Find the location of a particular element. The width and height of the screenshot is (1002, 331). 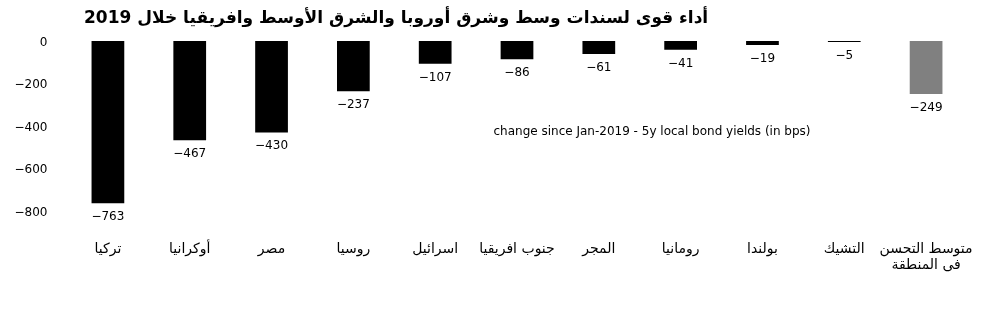

data-label: −467 is located at coordinates (190, 153).